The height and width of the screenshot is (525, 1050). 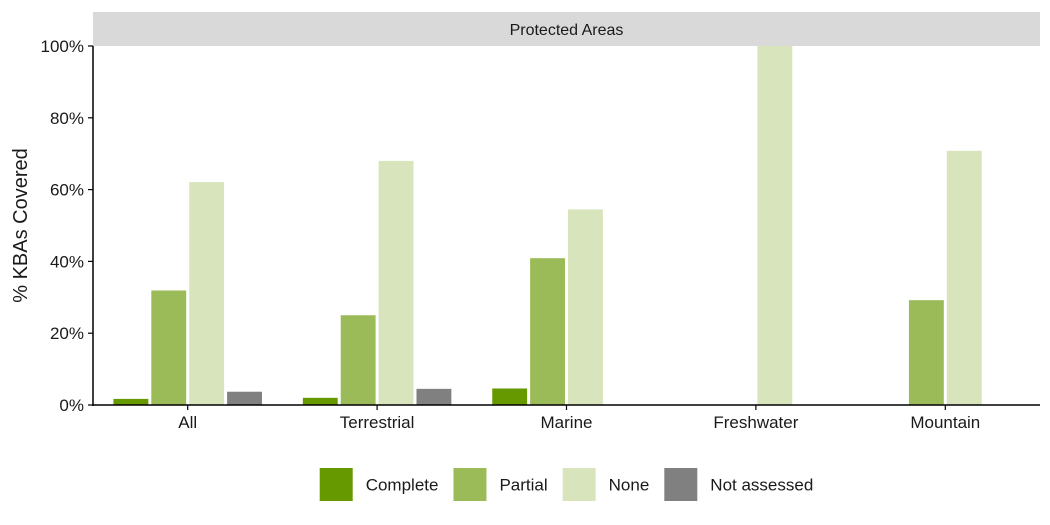 I want to click on y-tick-label: 0%, so click(x=71, y=405).